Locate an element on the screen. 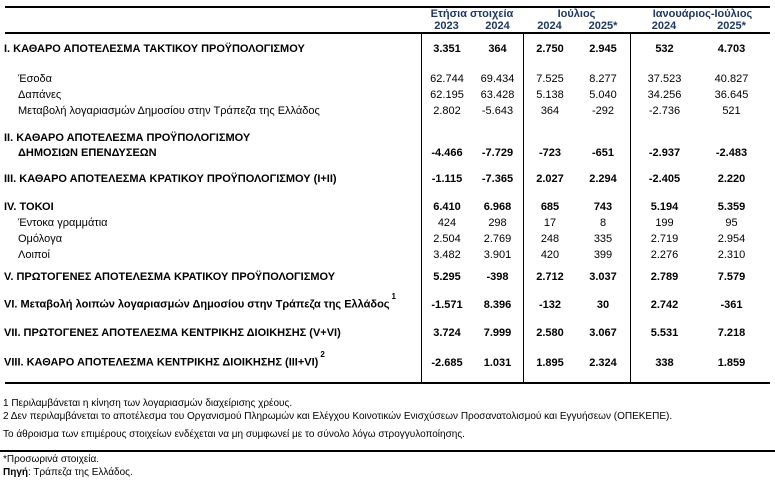  value-cell: 2.324 is located at coordinates (603, 363).